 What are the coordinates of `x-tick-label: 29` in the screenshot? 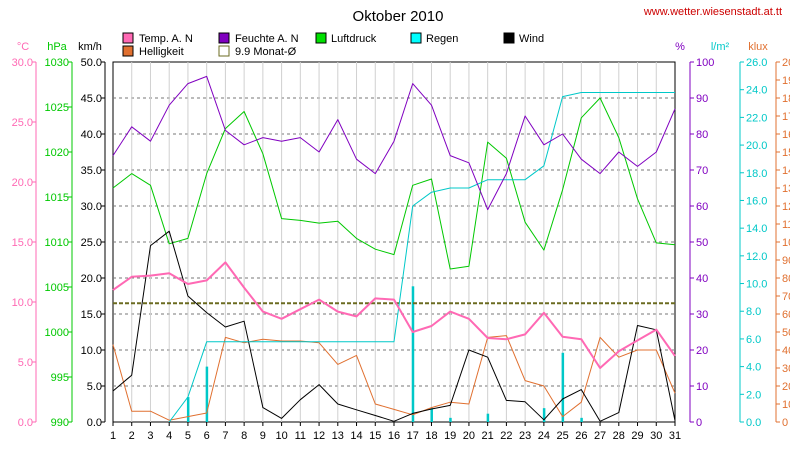 It's located at (637, 436).